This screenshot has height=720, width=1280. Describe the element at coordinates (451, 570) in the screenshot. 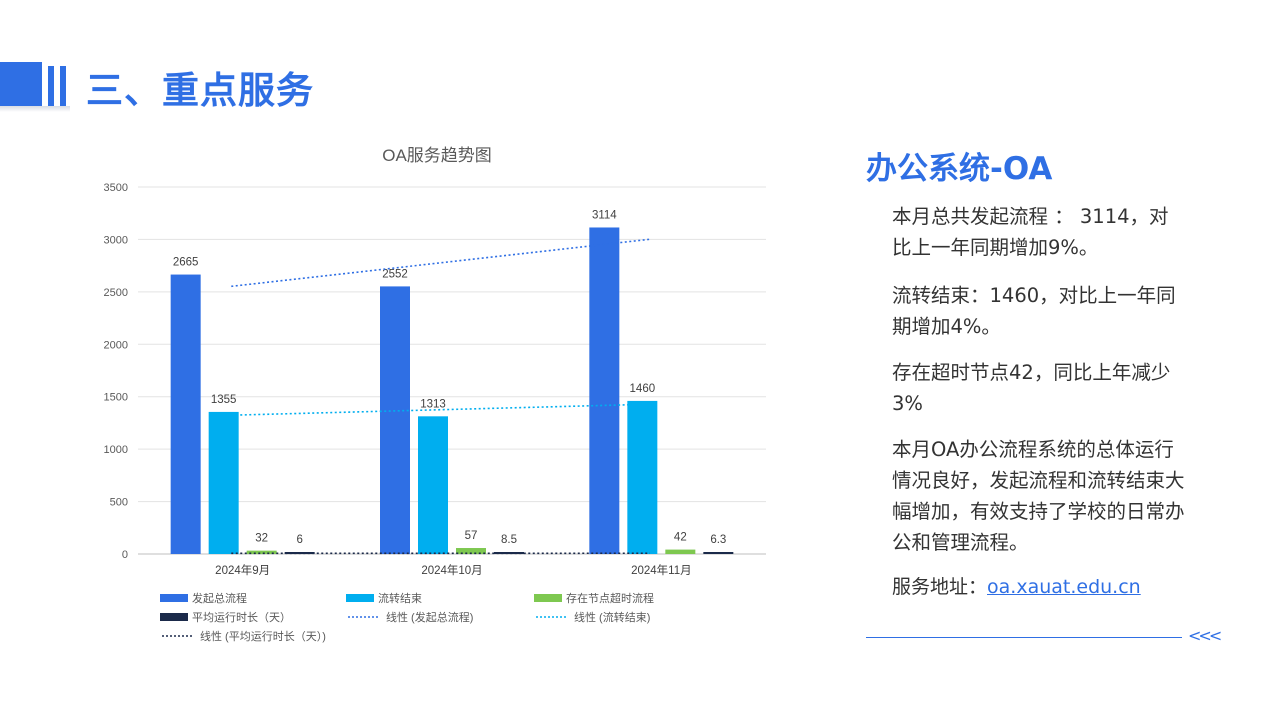

I see `x-tick-label: 2024年10月` at that location.